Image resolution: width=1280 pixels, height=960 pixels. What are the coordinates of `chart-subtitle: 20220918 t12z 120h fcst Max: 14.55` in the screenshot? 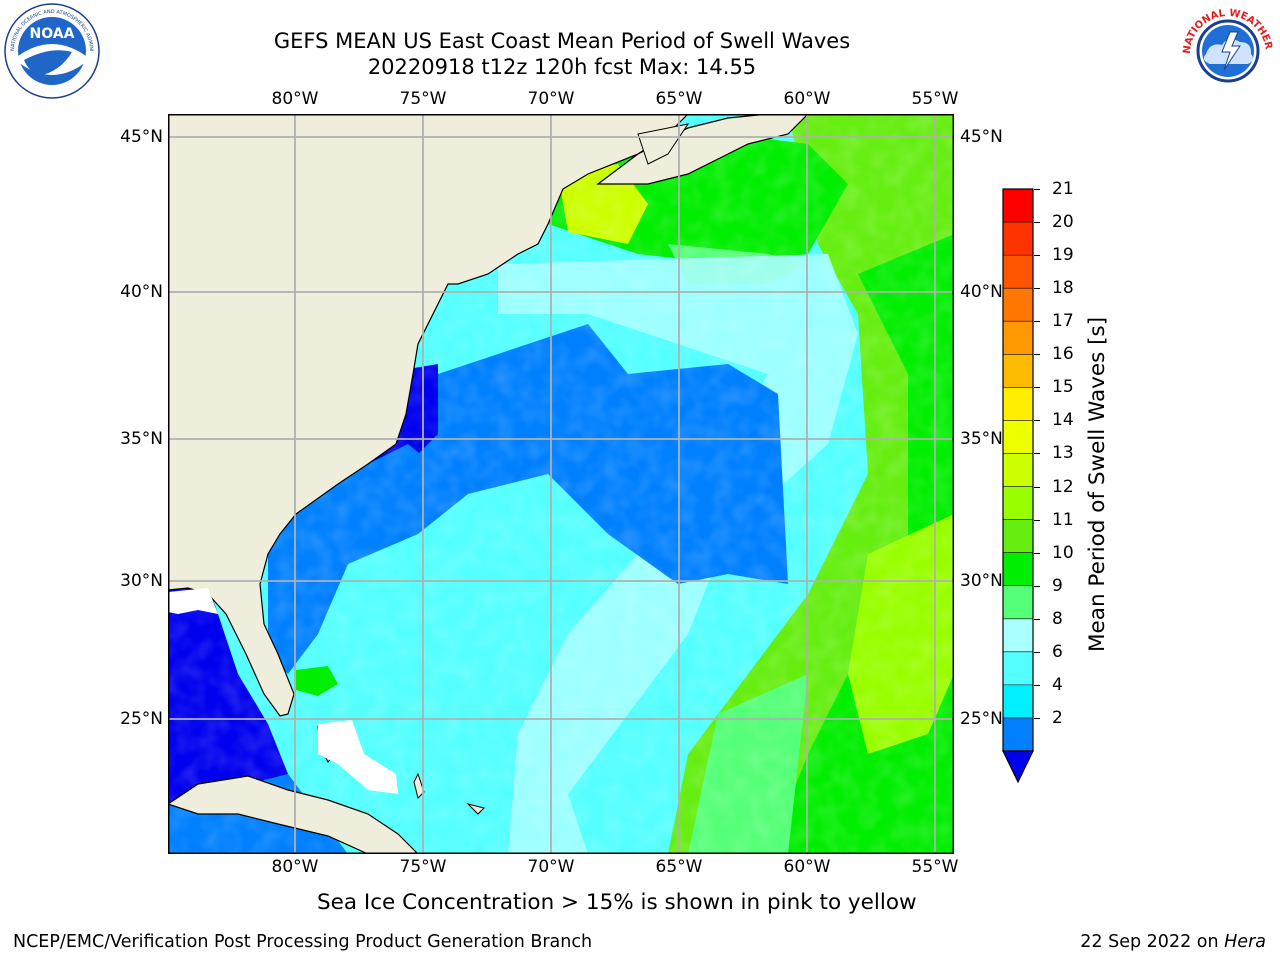 It's located at (562, 67).